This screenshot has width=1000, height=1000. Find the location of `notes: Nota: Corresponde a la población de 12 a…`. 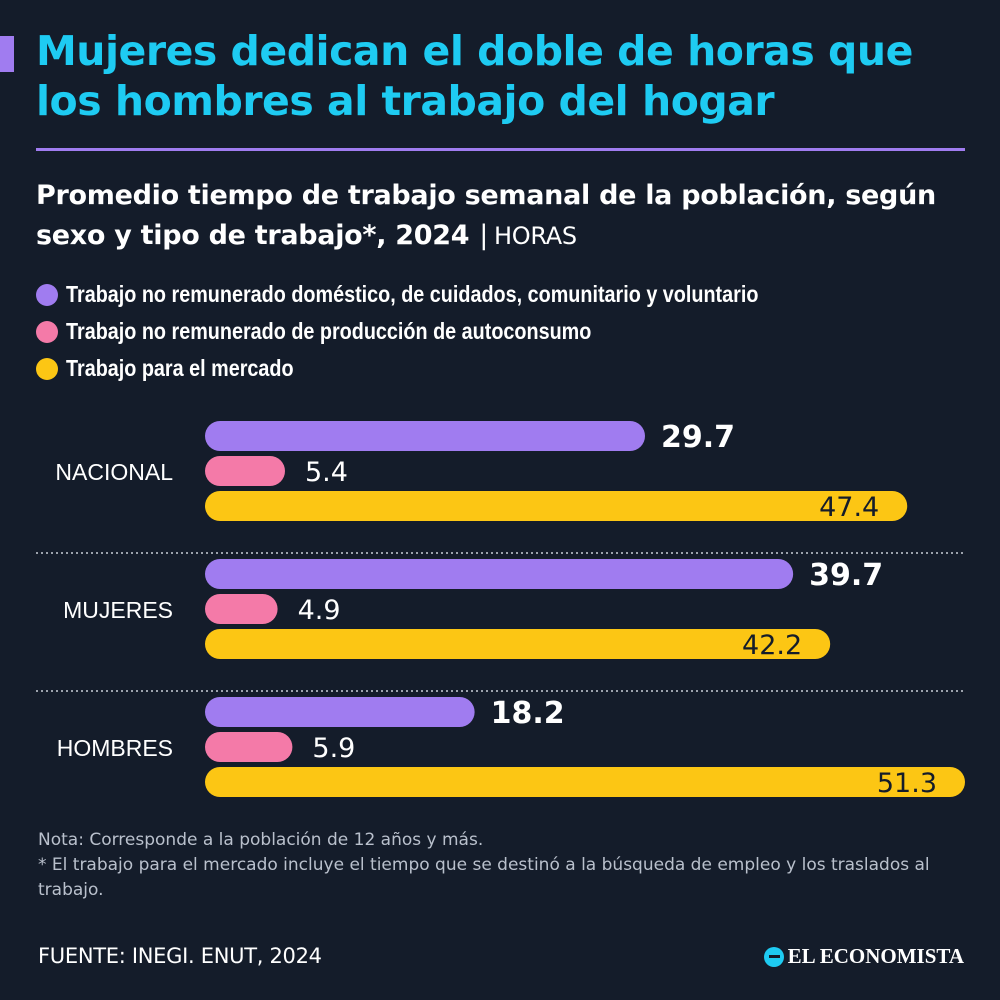

notes: Nota: Corresponde a la población de 12 a… is located at coordinates (498, 865).